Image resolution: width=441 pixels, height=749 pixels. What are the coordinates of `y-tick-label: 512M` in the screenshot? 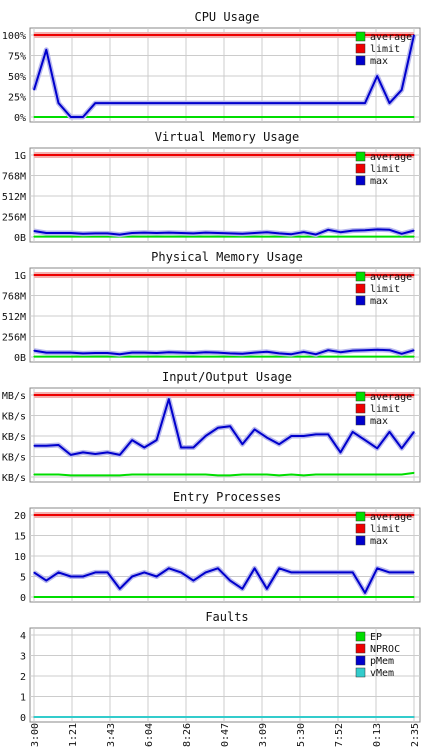 It's located at (14, 317).